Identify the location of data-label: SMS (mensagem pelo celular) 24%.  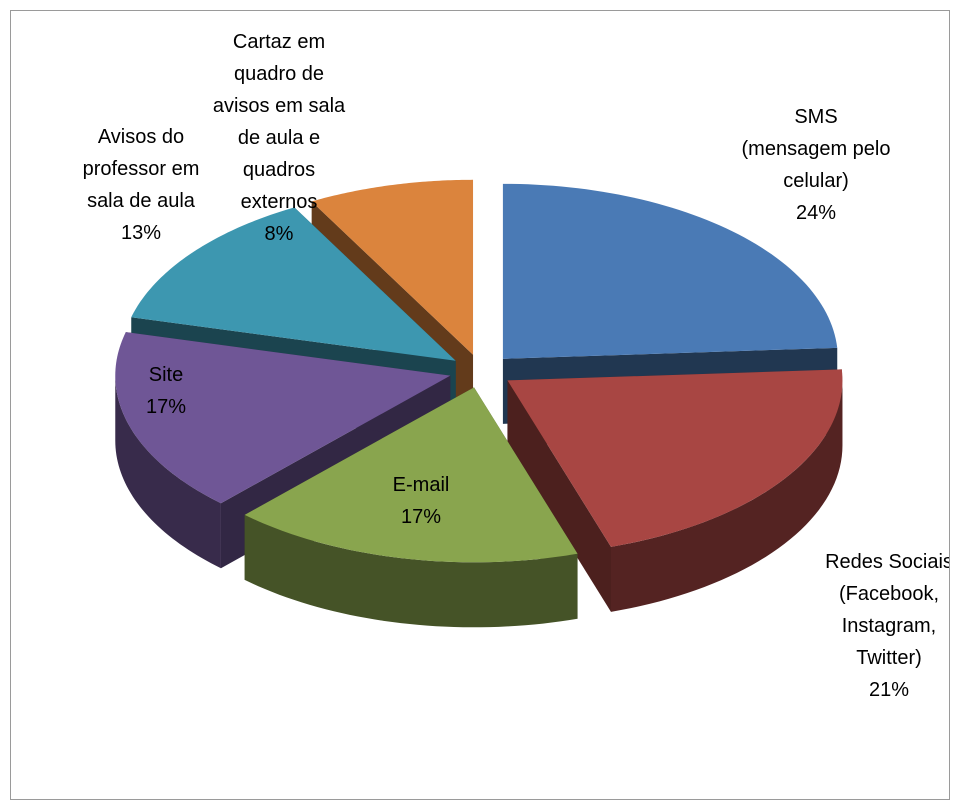
(816, 165).